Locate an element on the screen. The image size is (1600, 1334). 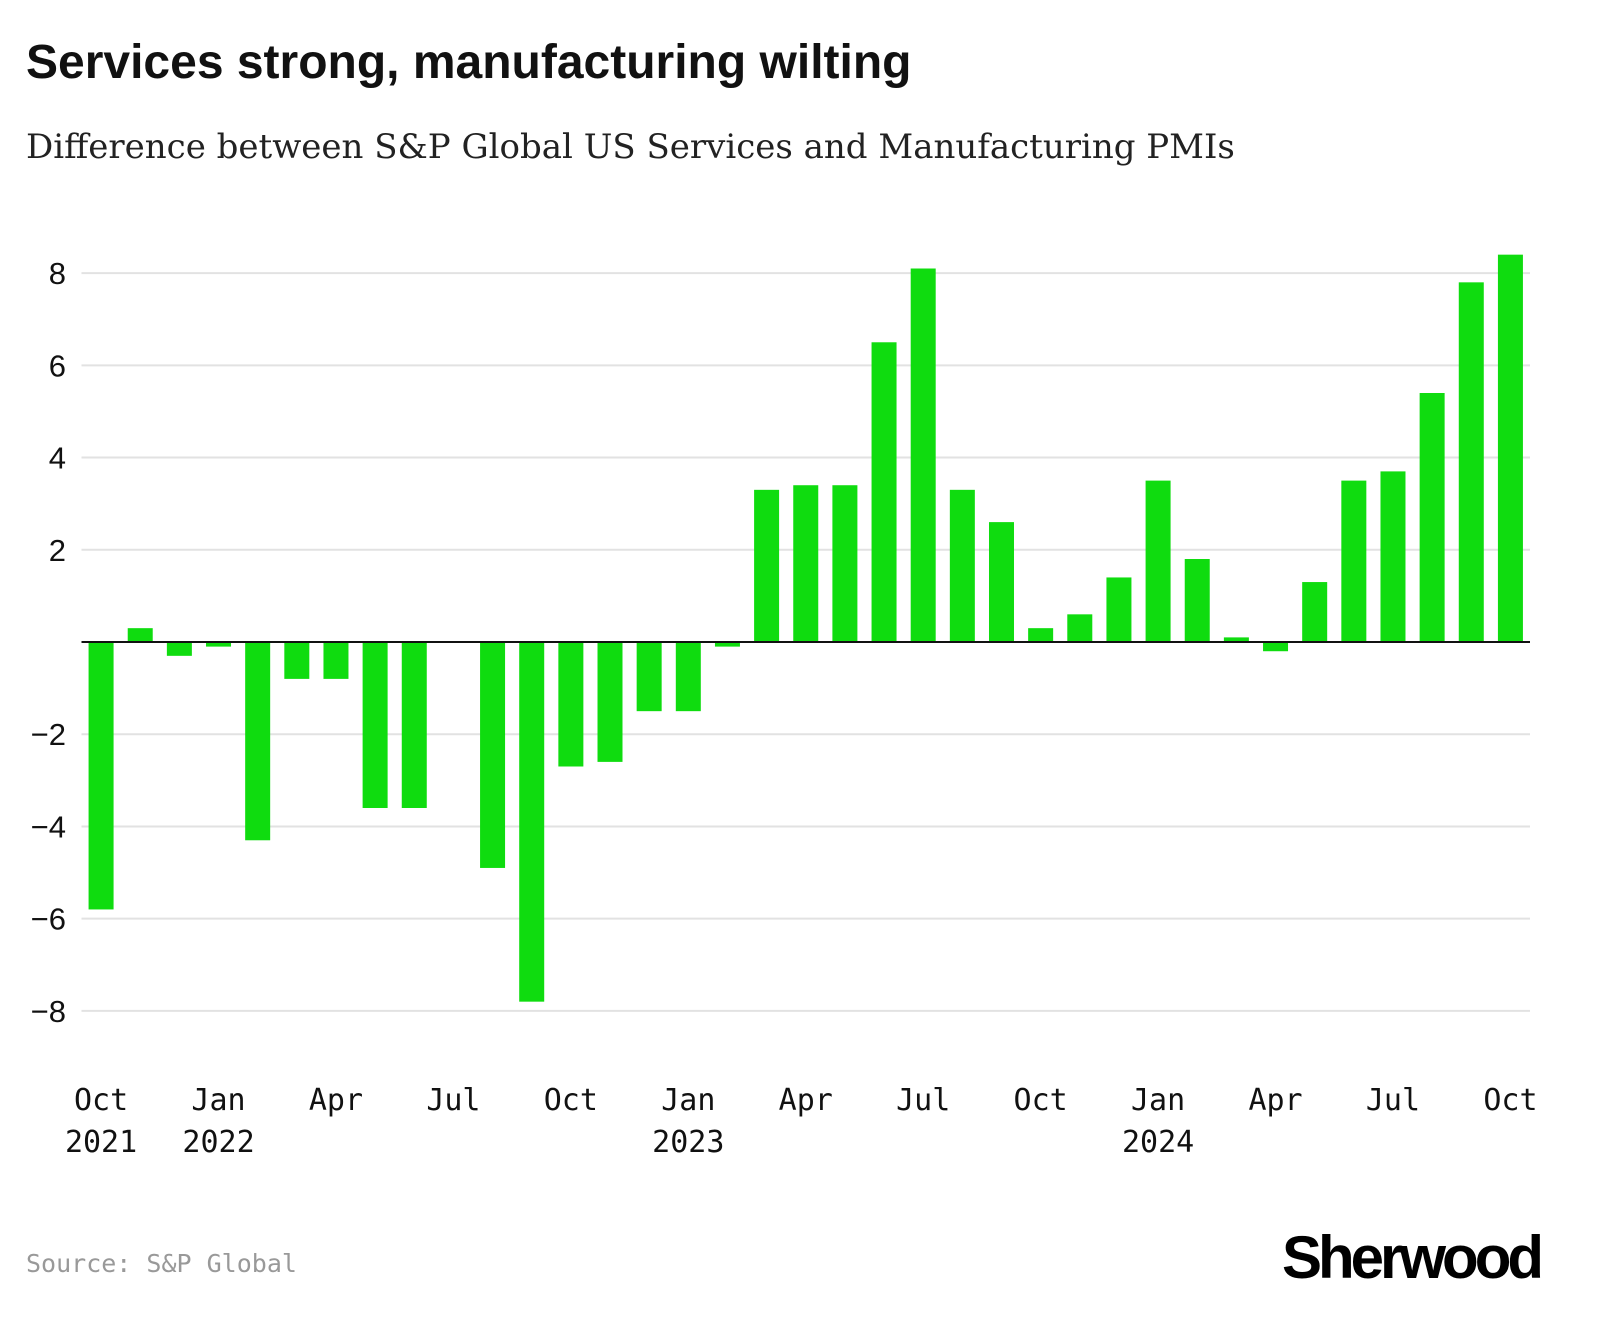
y-tick-label: −2 is located at coordinates (48, 734).